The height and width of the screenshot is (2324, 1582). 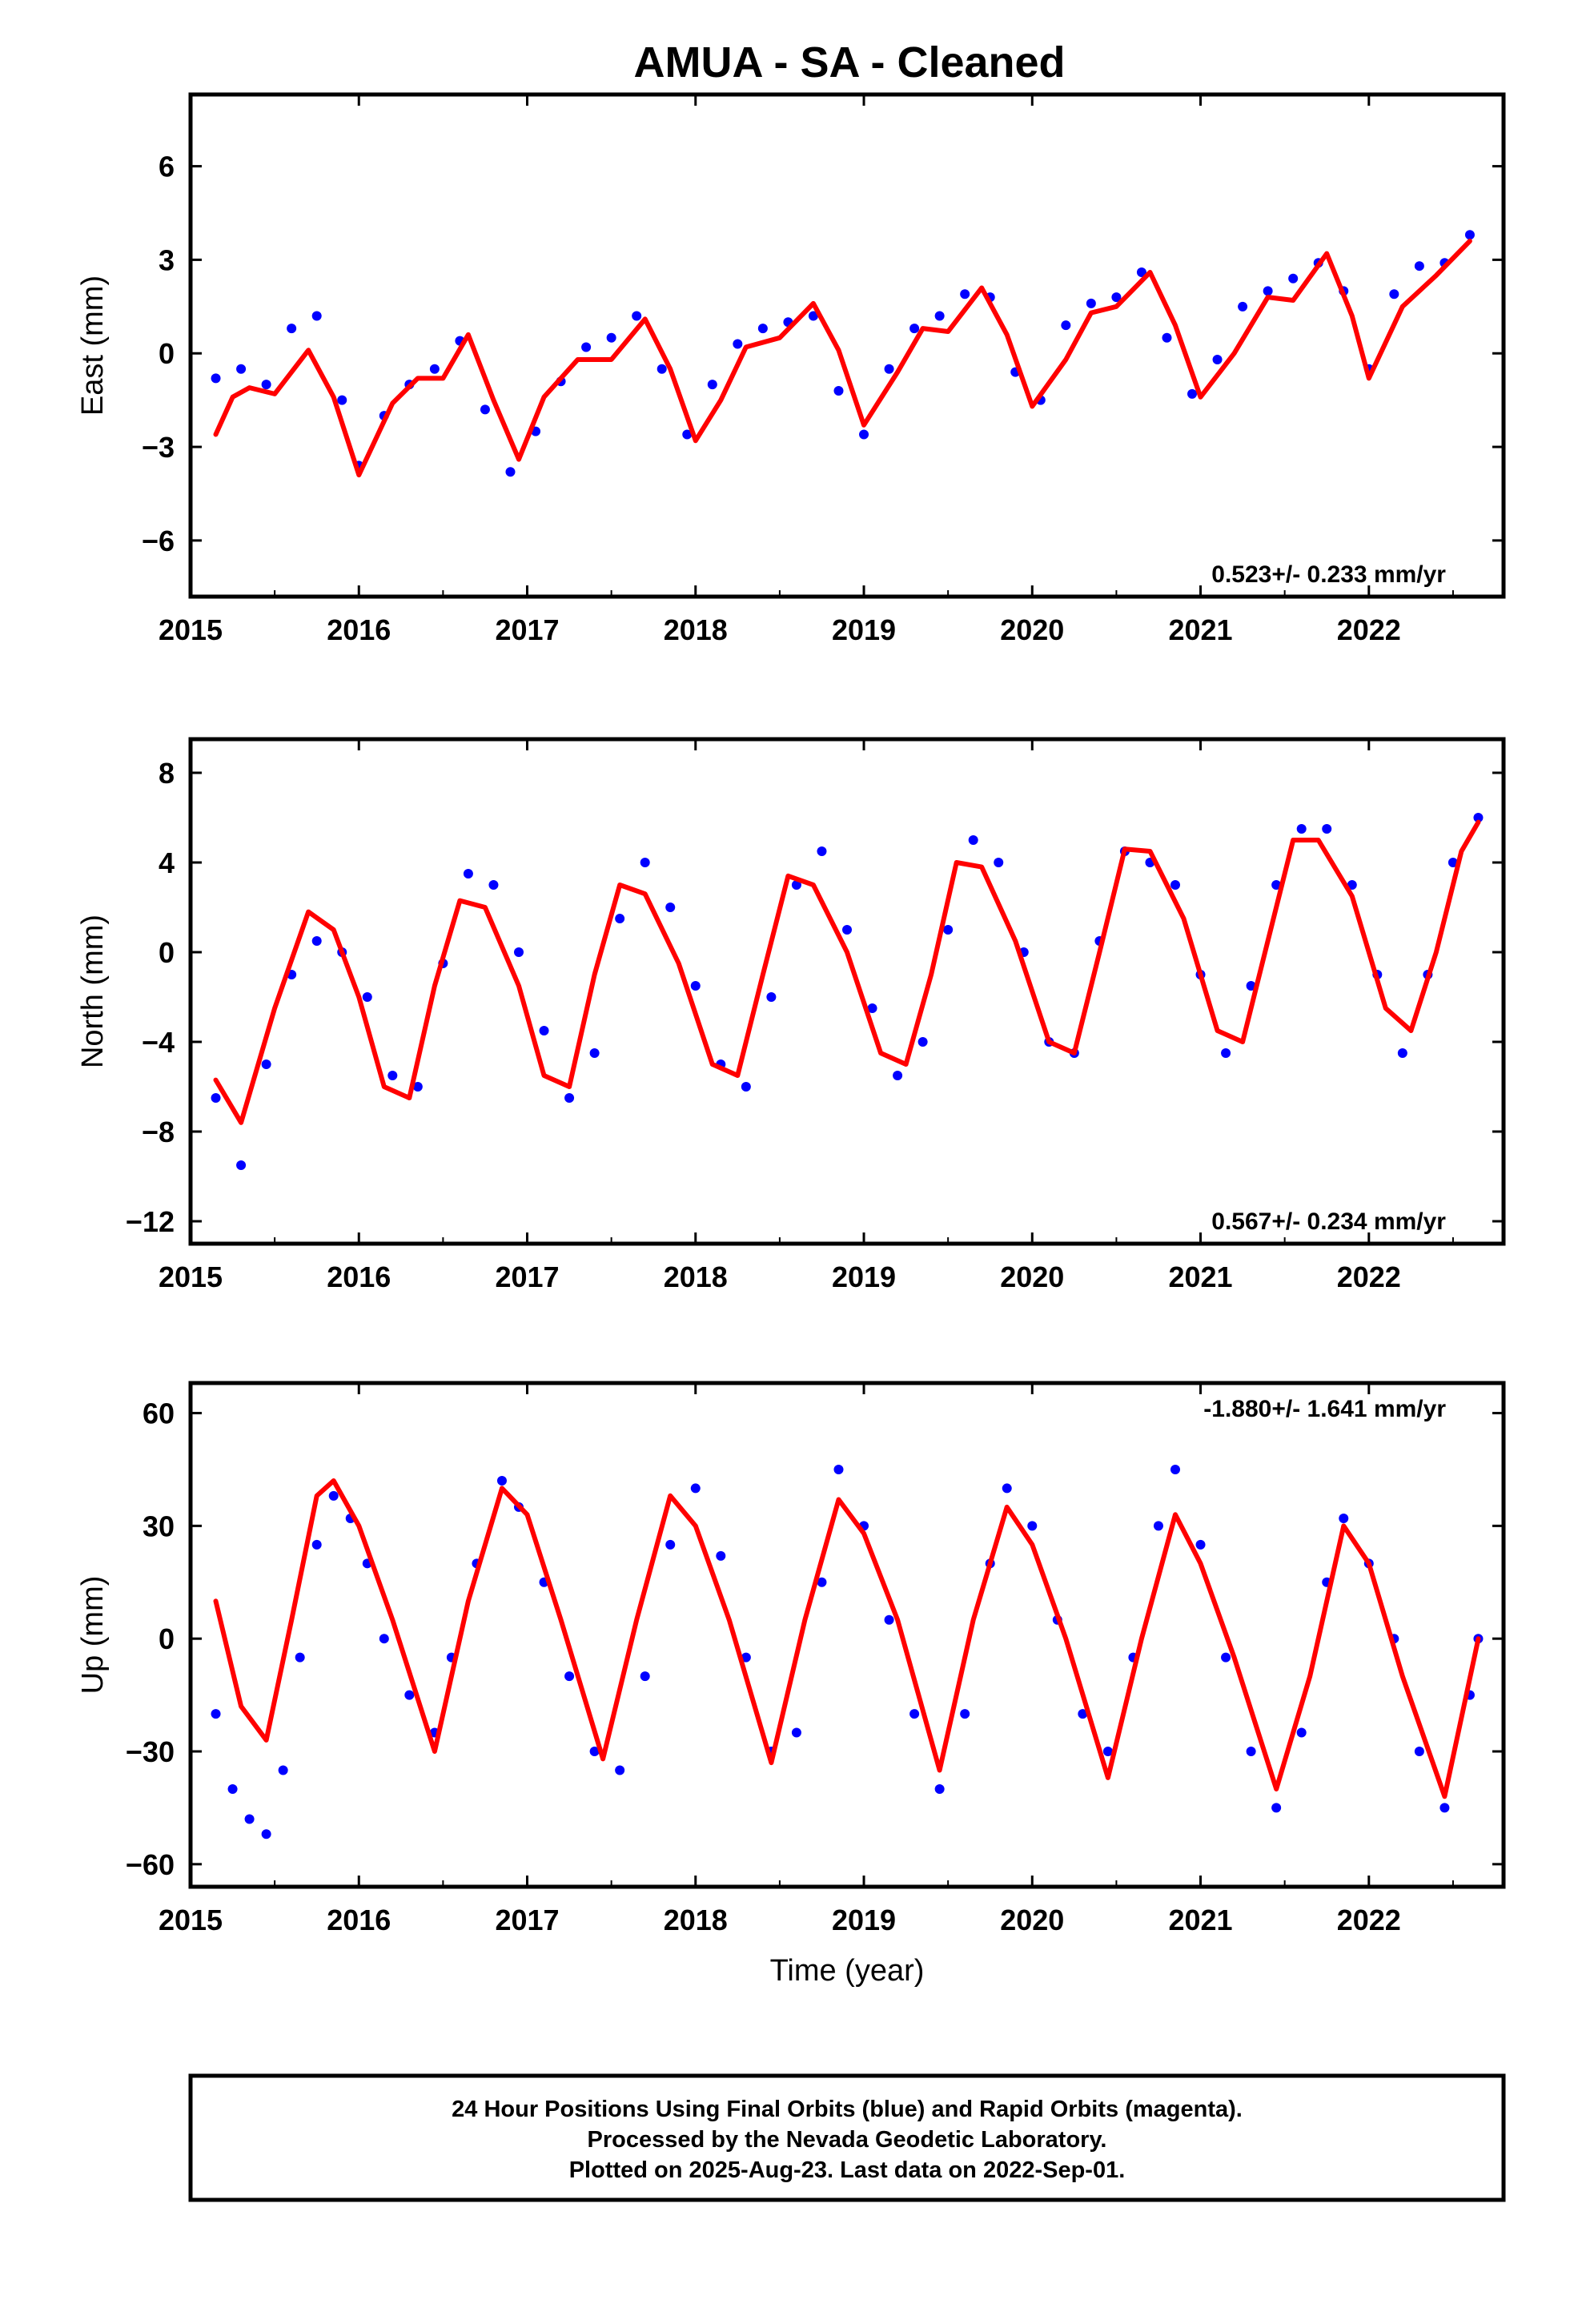 I want to click on up-ytick-label: 30, so click(x=159, y=1526).